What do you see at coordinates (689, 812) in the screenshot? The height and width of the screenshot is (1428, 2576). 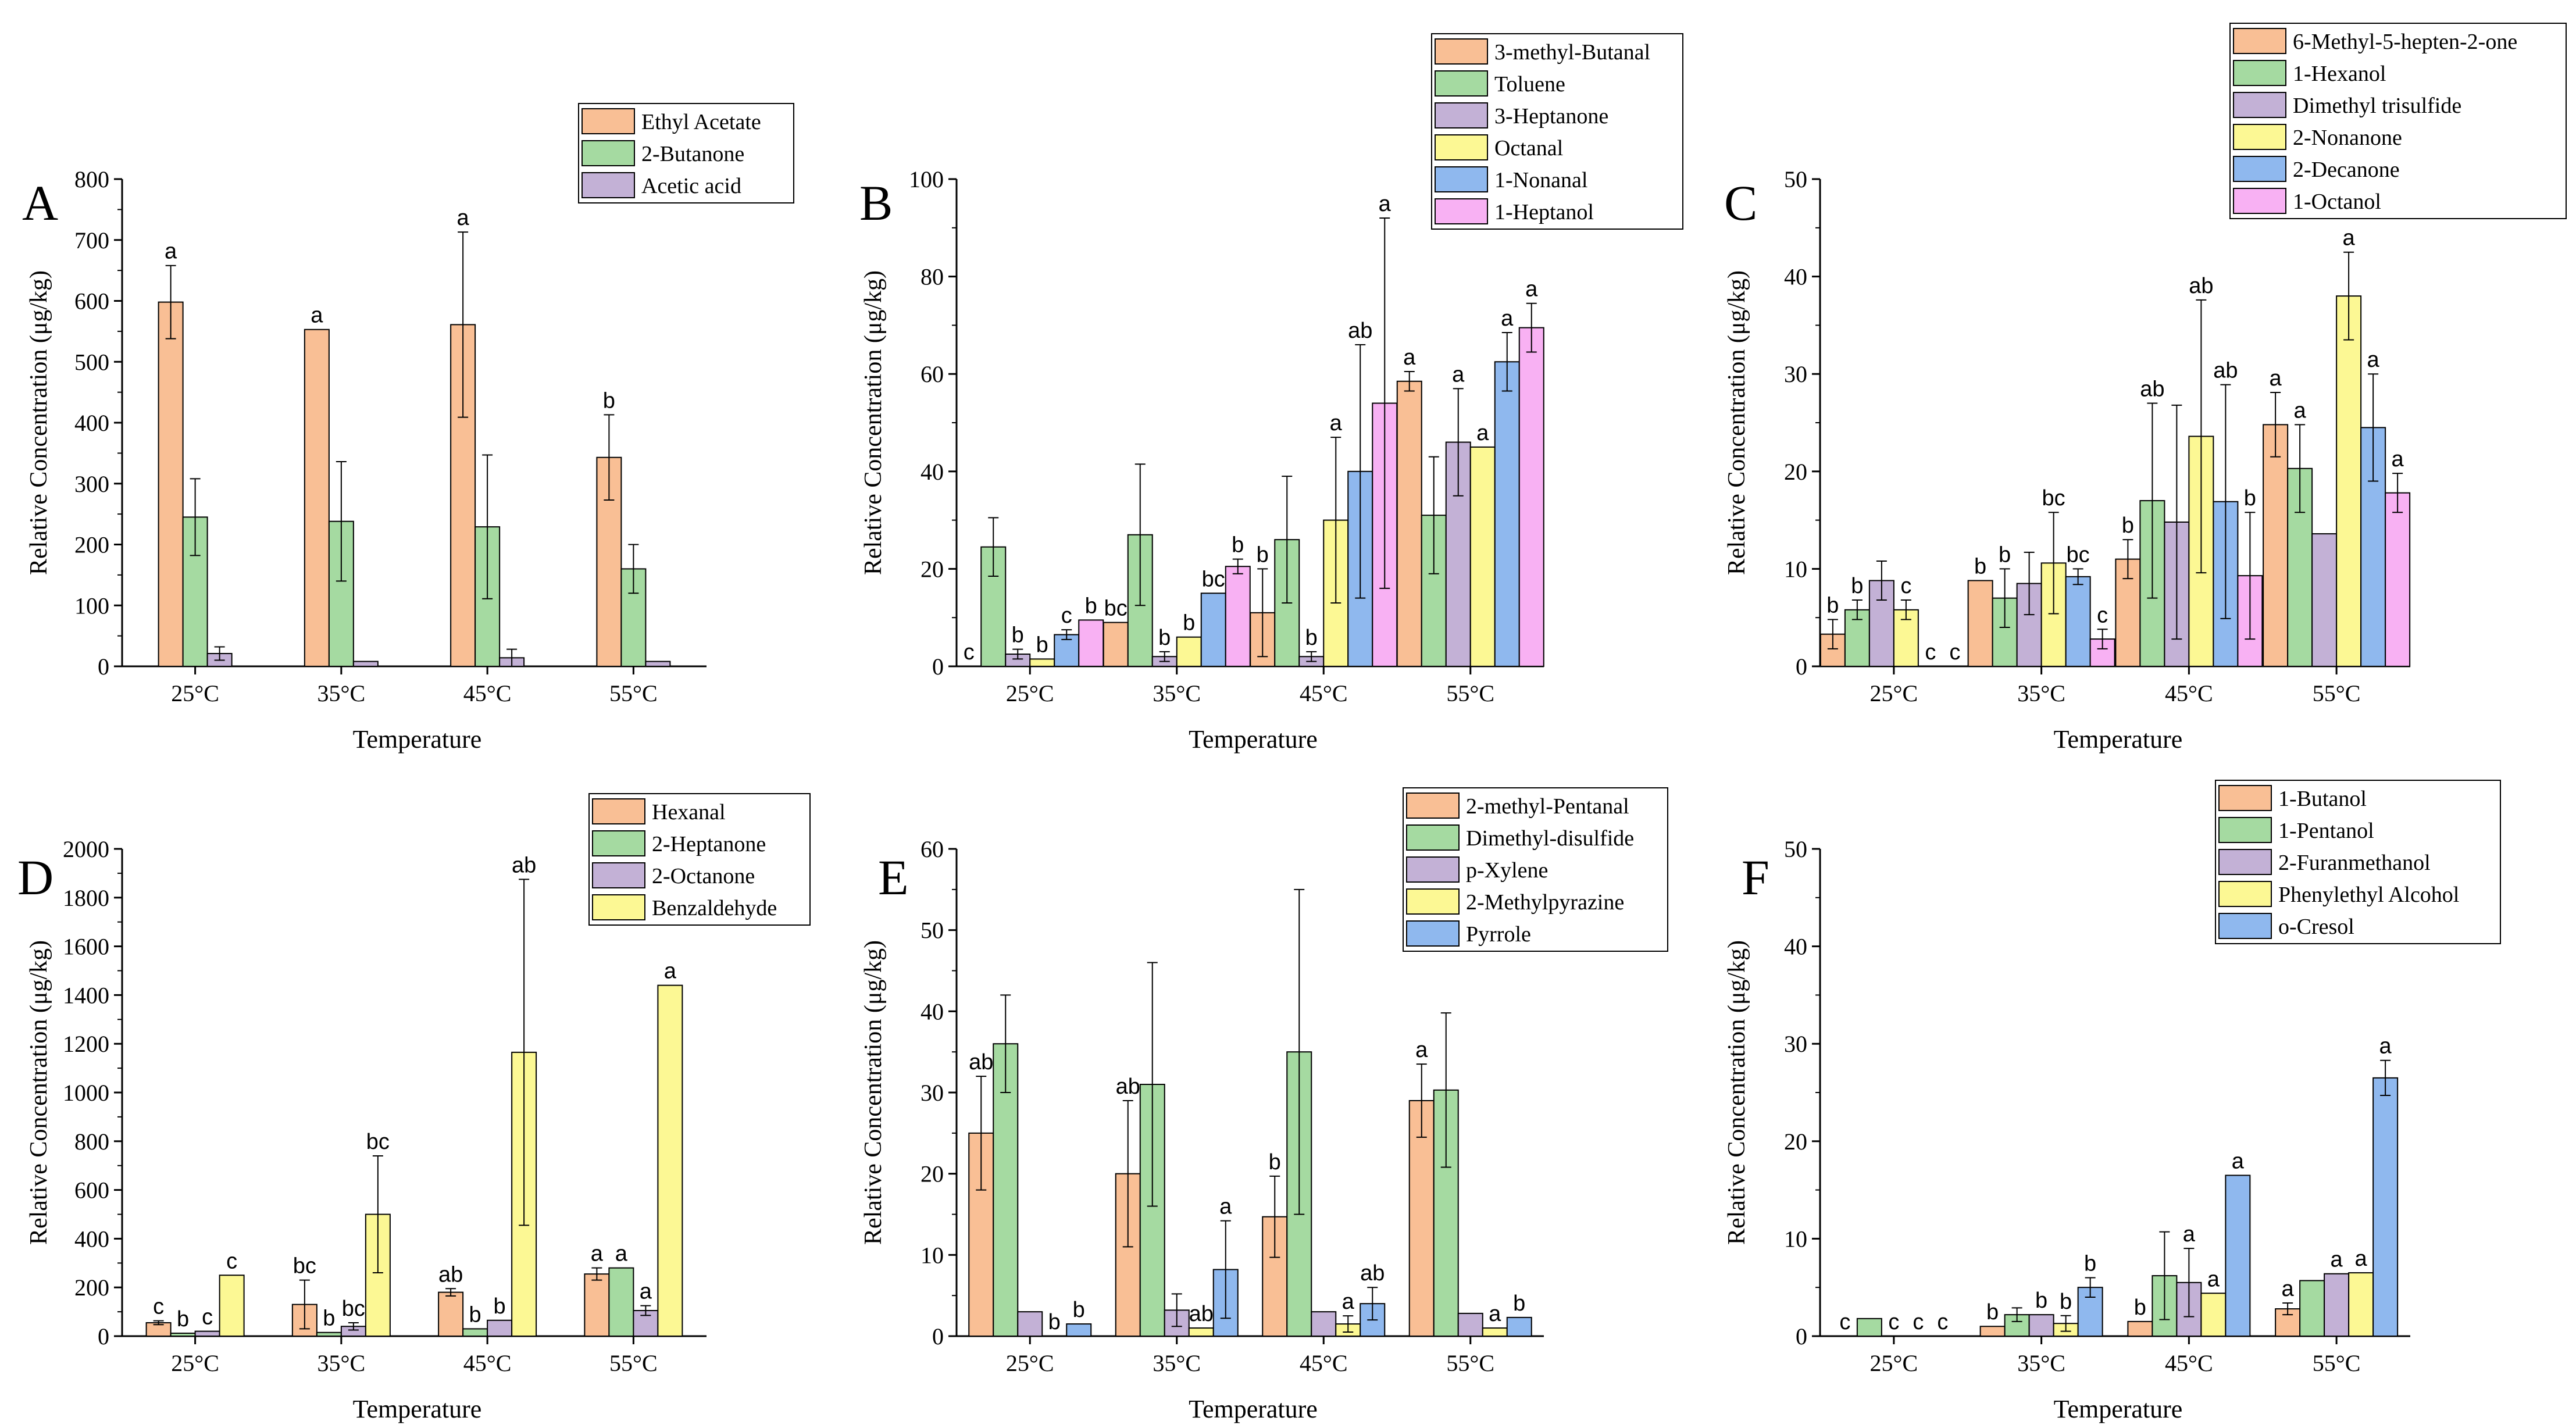 I see `legend-label: Hexanal` at bounding box center [689, 812].